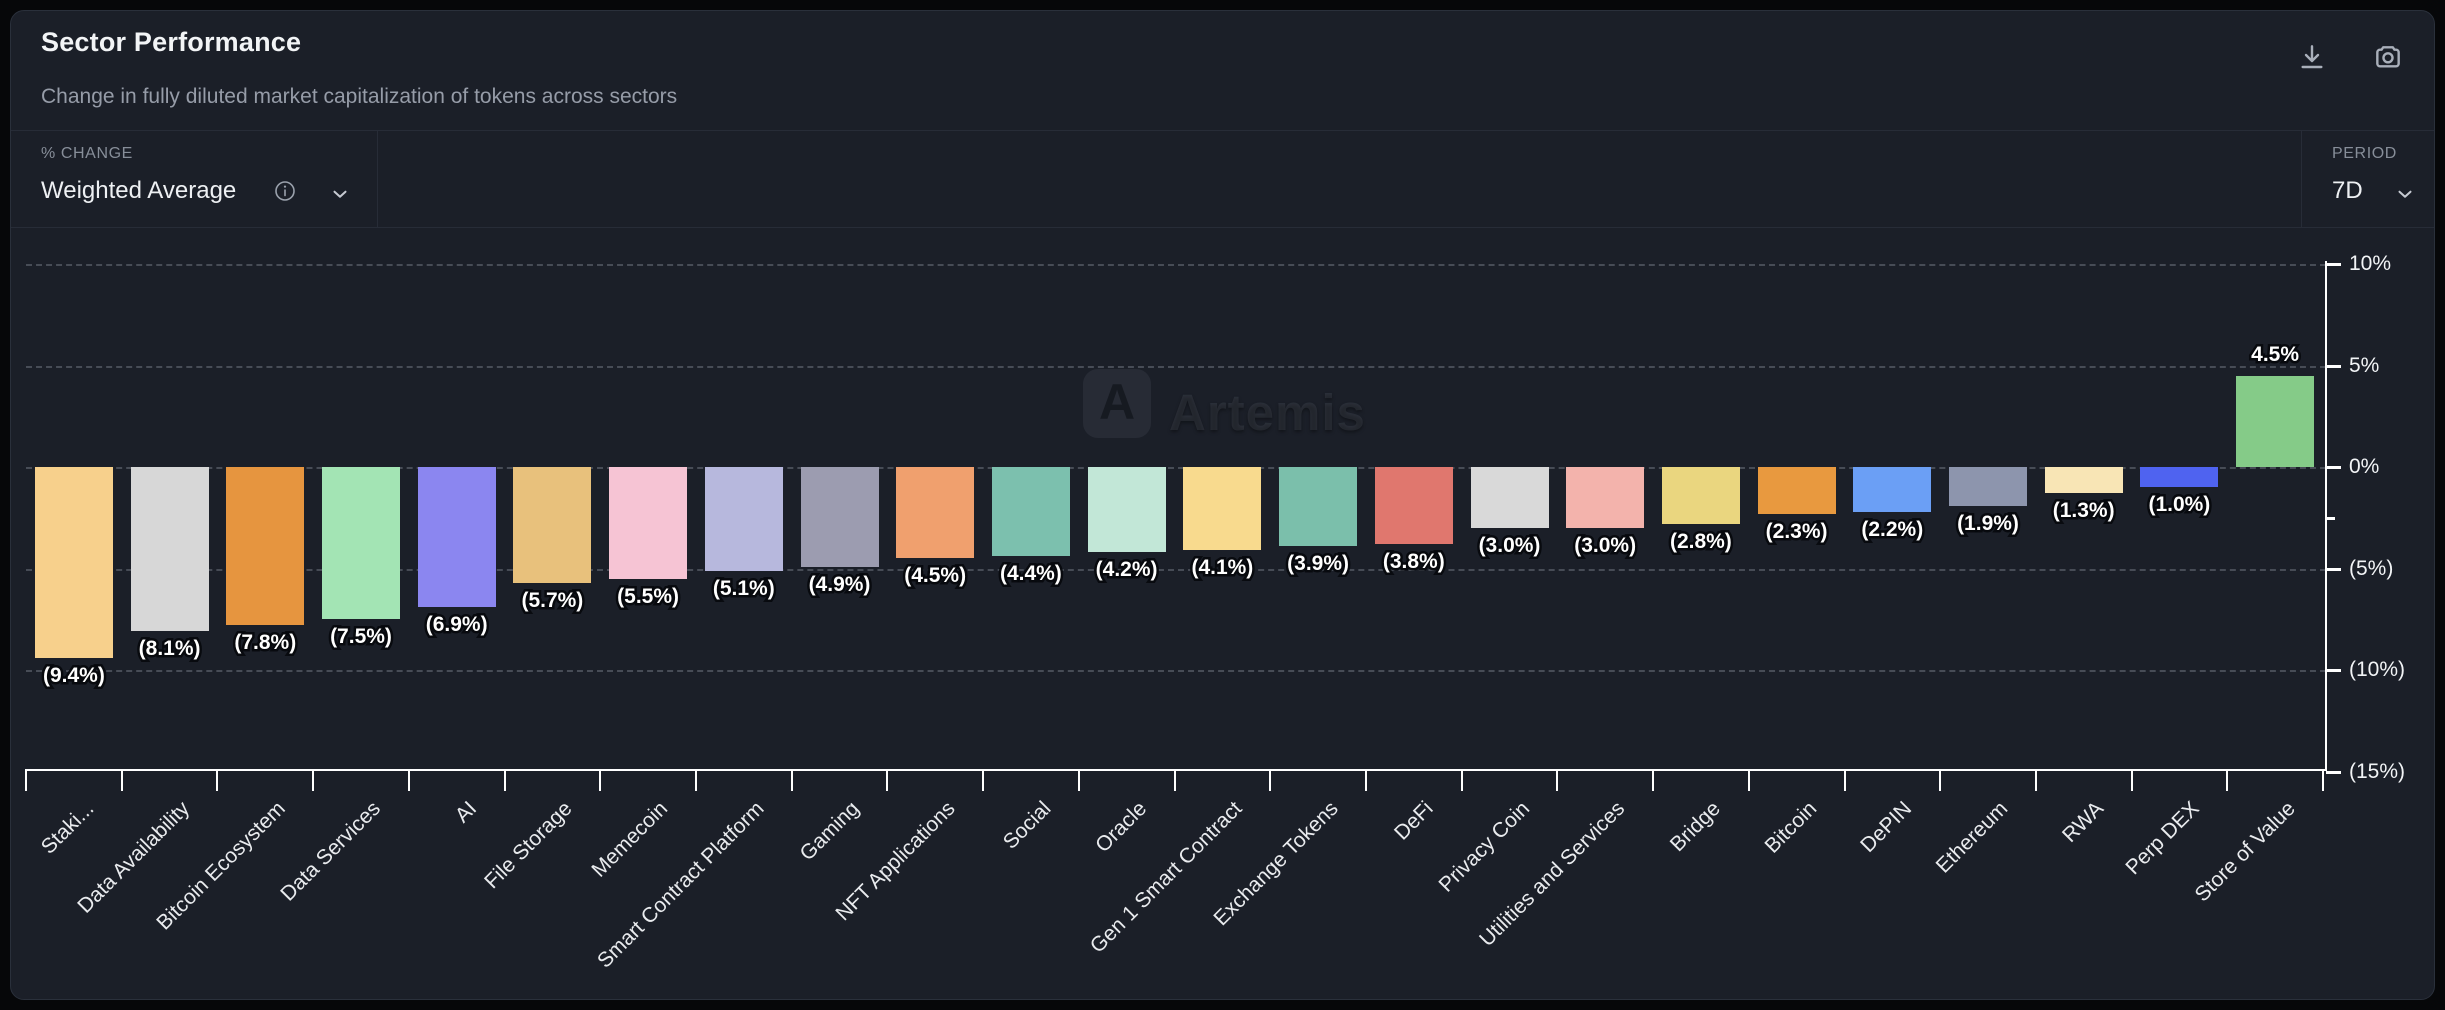 The height and width of the screenshot is (1010, 2445). I want to click on chevron-down-icon, so click(340, 196).